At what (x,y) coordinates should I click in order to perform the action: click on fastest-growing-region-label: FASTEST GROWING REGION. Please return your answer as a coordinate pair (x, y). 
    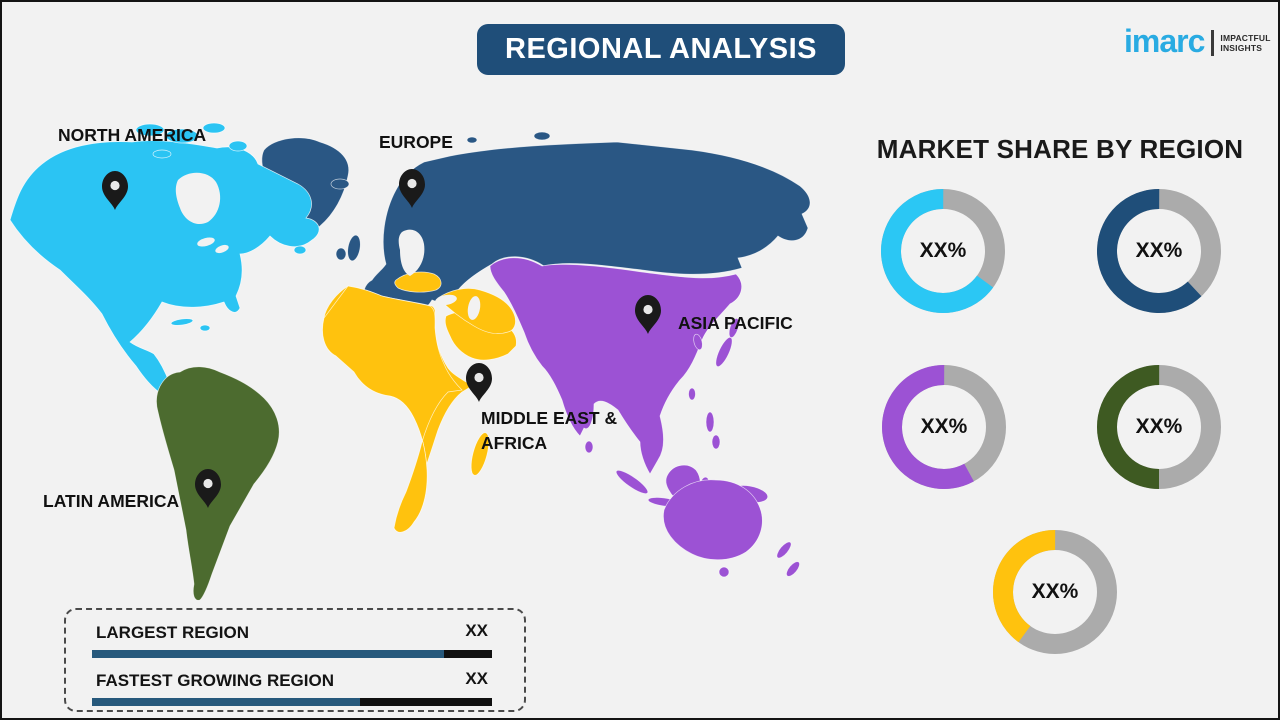
    Looking at the image, I should click on (215, 680).